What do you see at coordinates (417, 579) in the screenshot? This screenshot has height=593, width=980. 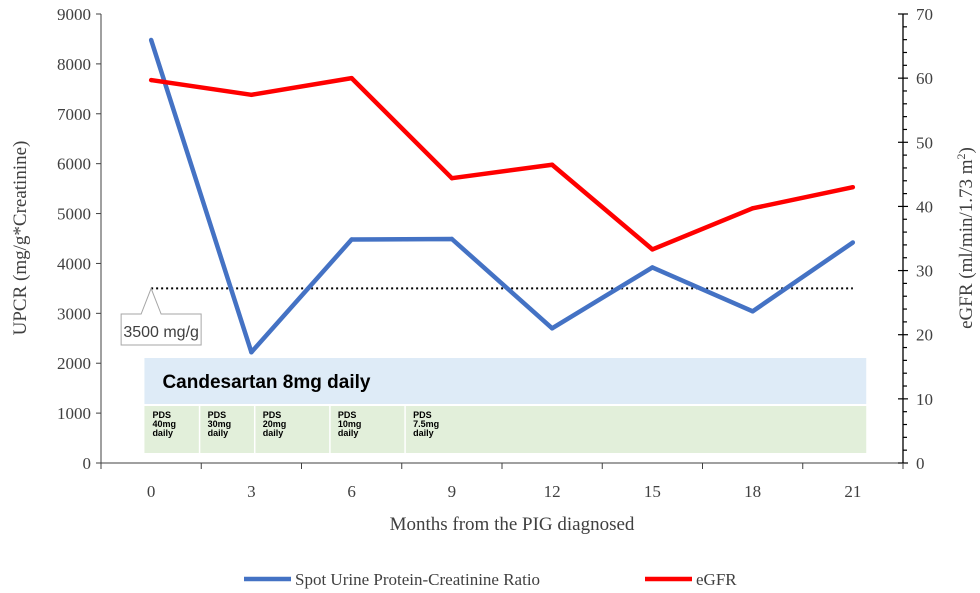 I see `legend-label-upcr: Spot Urine Protein-Creatinine Ratio` at bounding box center [417, 579].